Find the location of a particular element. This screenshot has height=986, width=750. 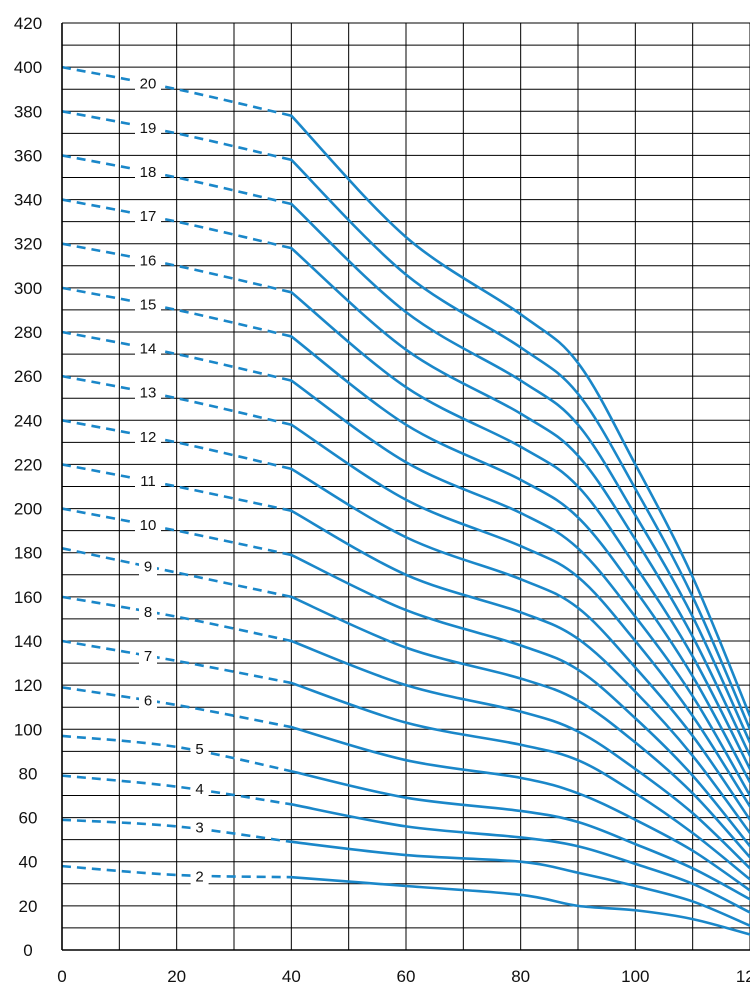

curve-8-solid is located at coordinates (520, 754).